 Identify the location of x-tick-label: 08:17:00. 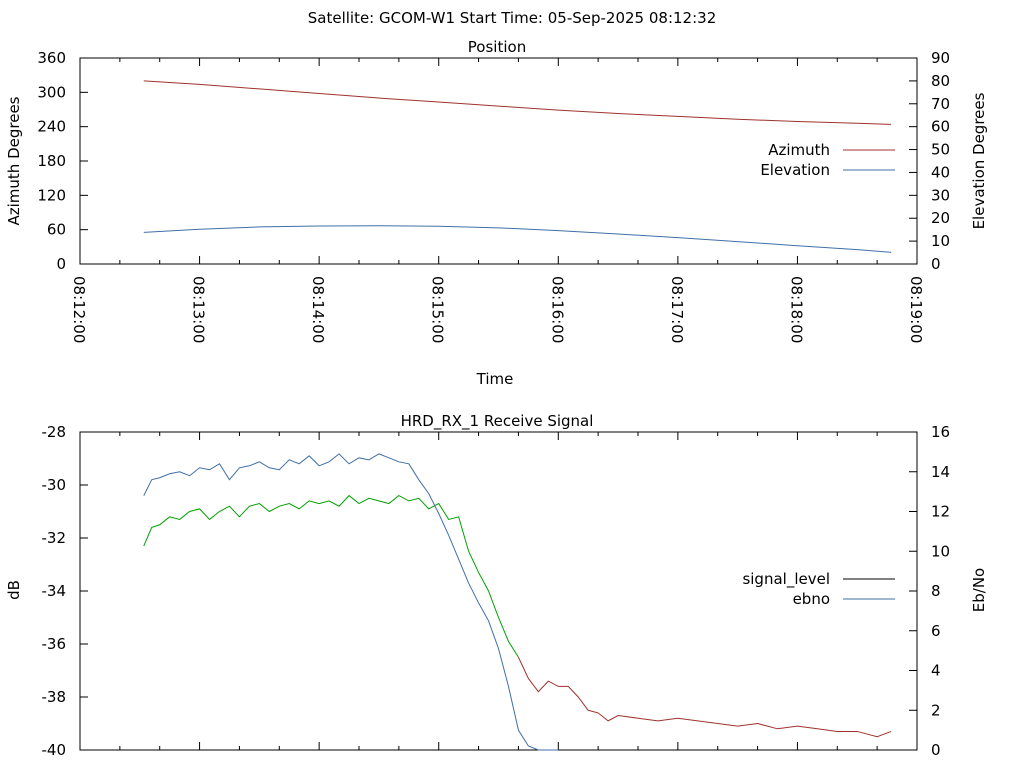
(677, 309).